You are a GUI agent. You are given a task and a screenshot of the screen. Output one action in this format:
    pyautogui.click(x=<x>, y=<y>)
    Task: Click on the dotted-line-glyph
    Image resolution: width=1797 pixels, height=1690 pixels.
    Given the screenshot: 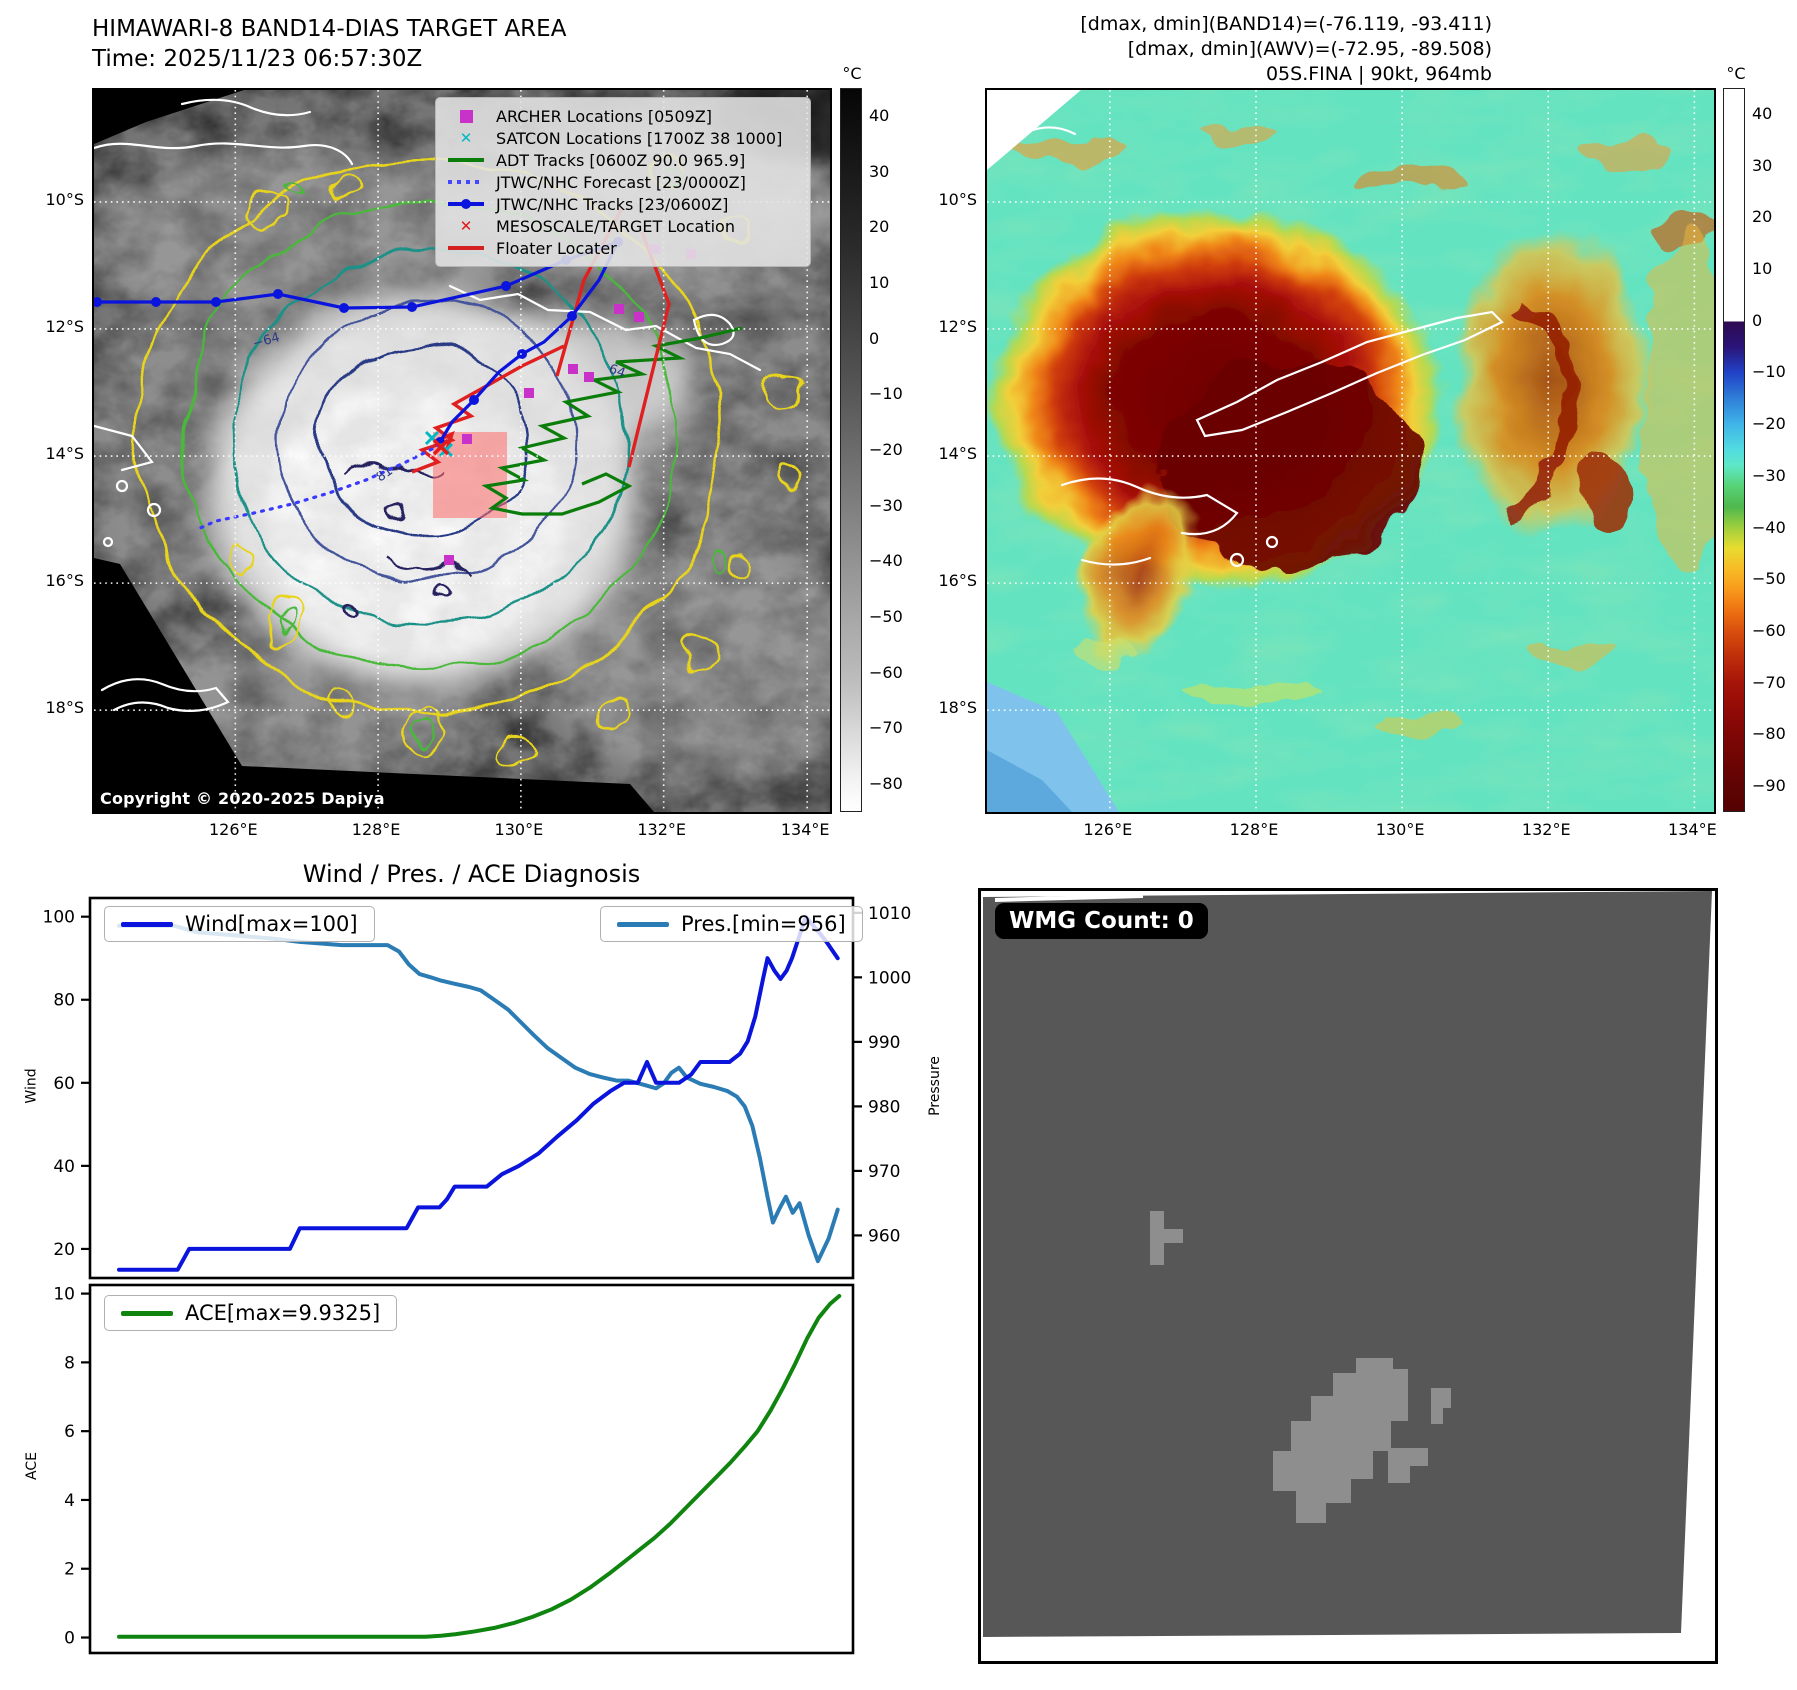 What is the action you would take?
    pyautogui.click(x=466, y=182)
    